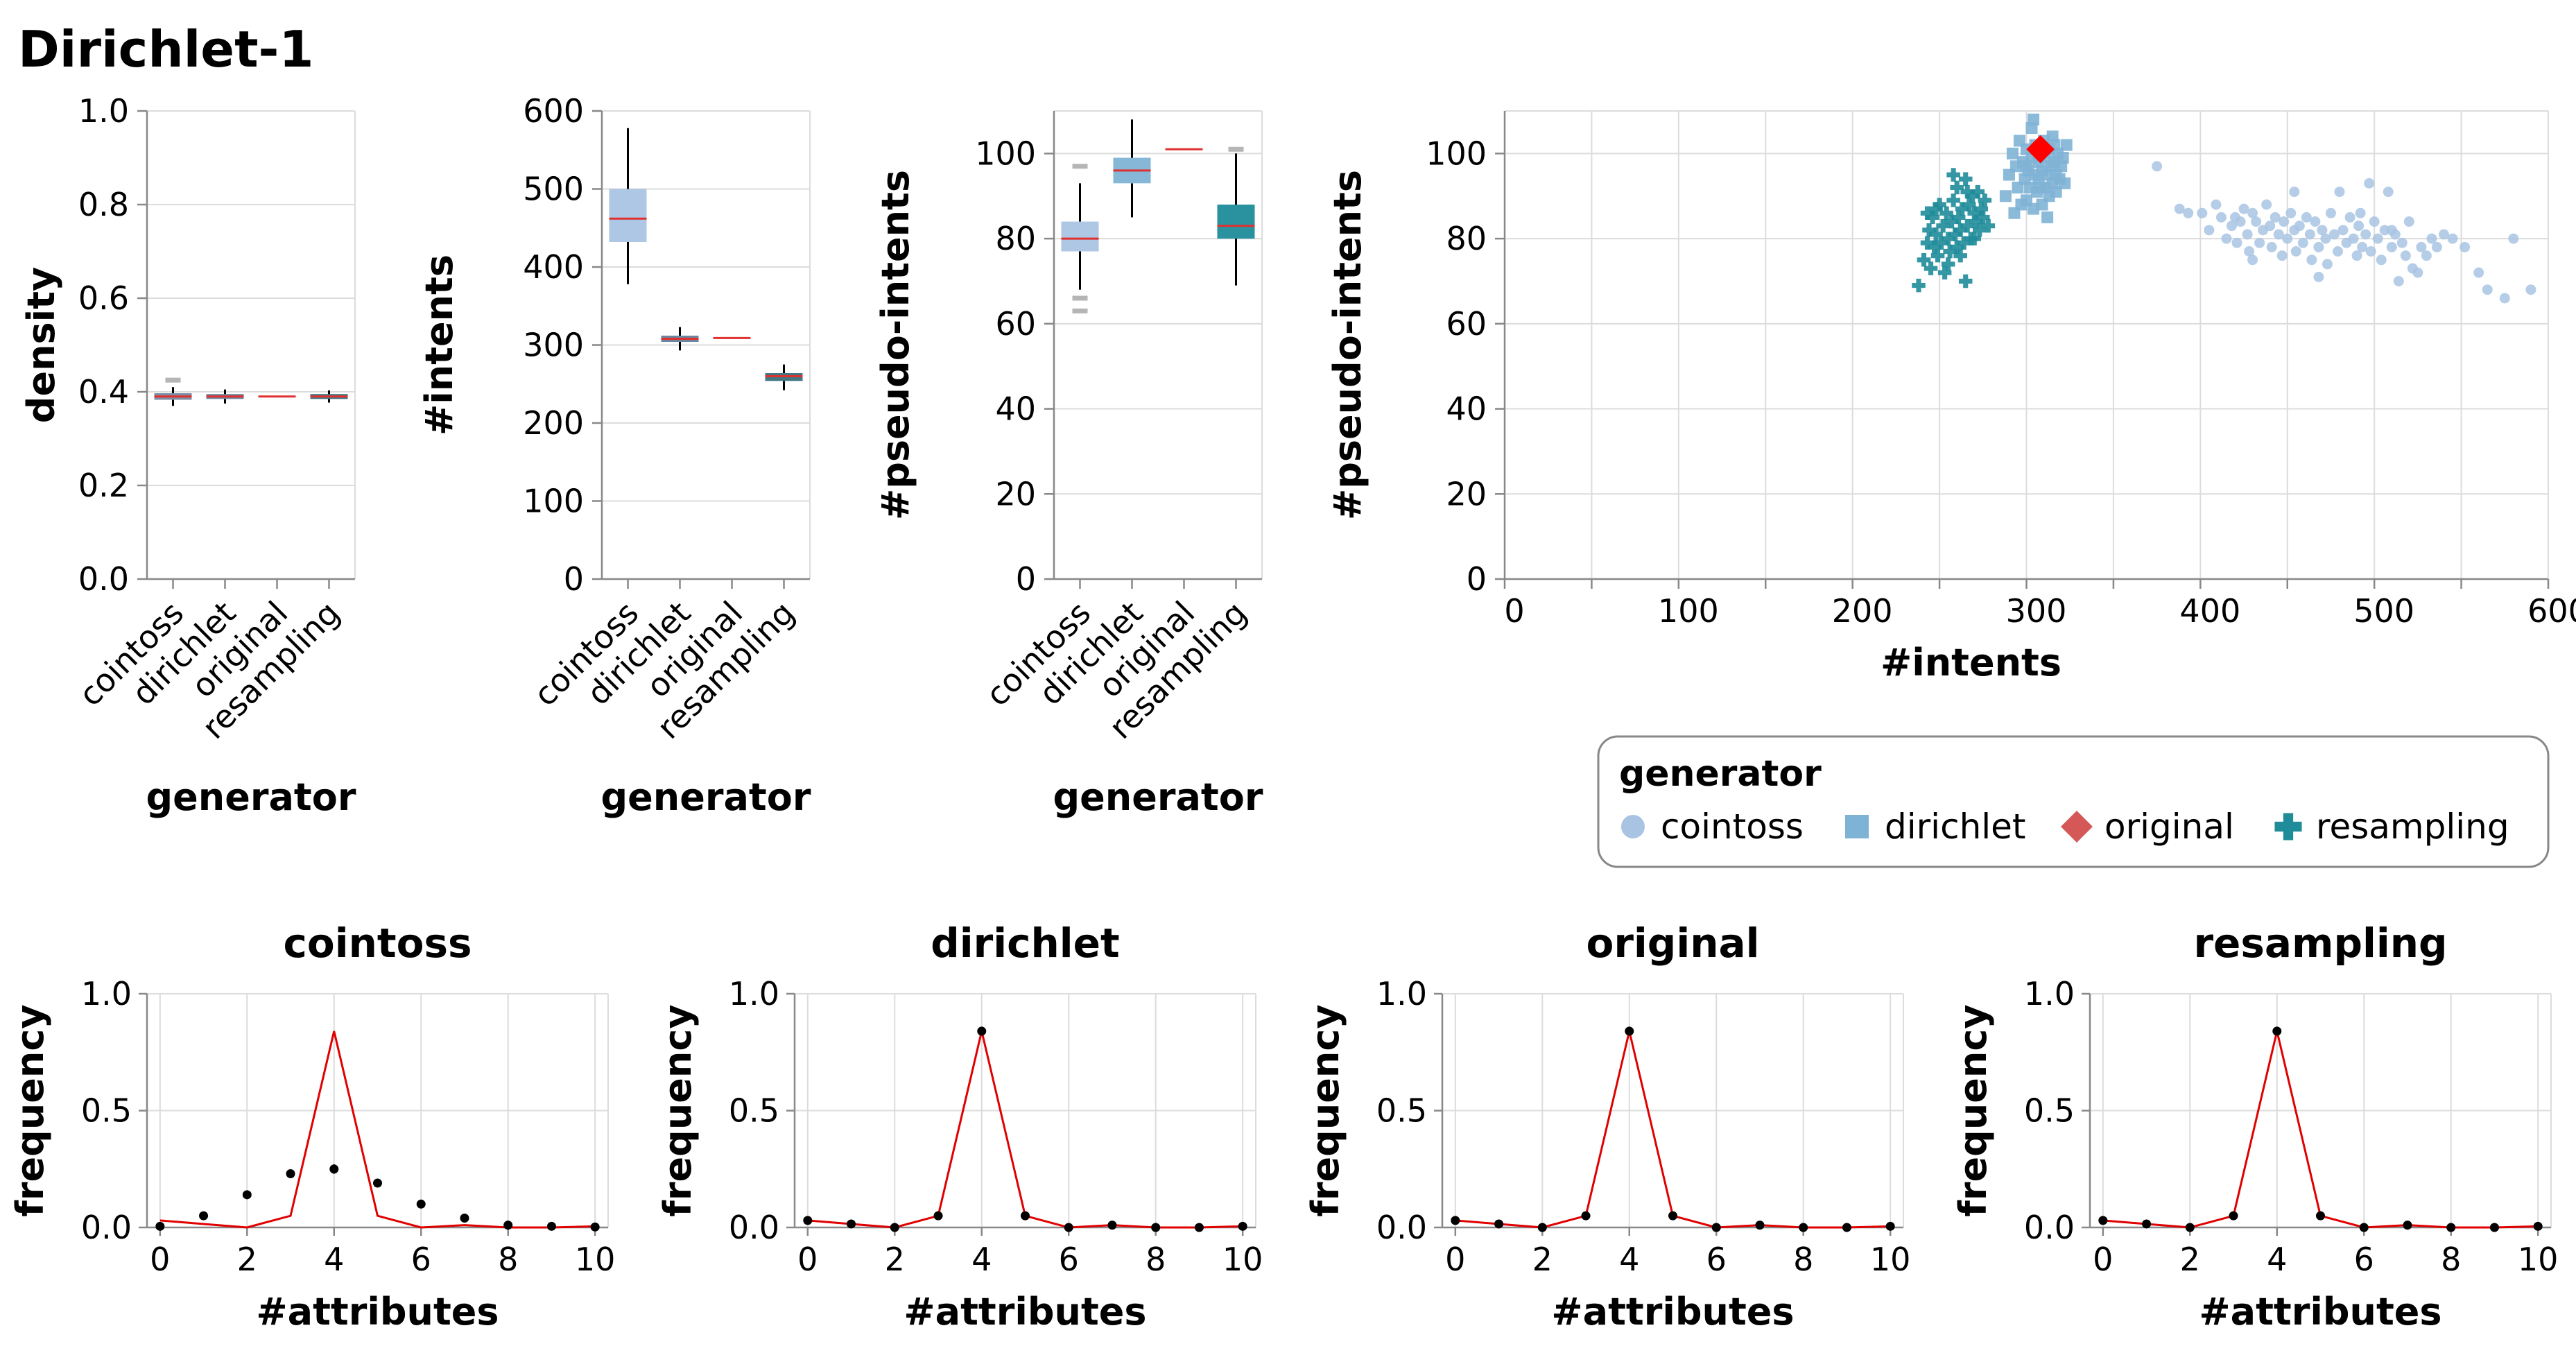 This screenshot has height=1362, width=2576. I want to click on x-tick-label: 400, so click(2209, 611).